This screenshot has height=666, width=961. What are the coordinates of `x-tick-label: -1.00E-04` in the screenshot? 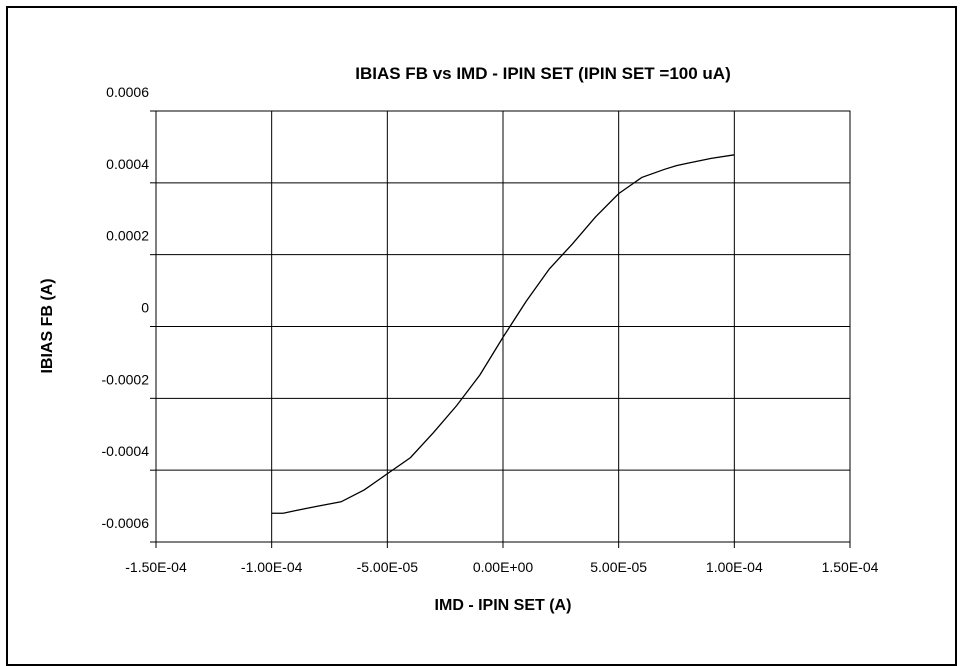 It's located at (272, 567).